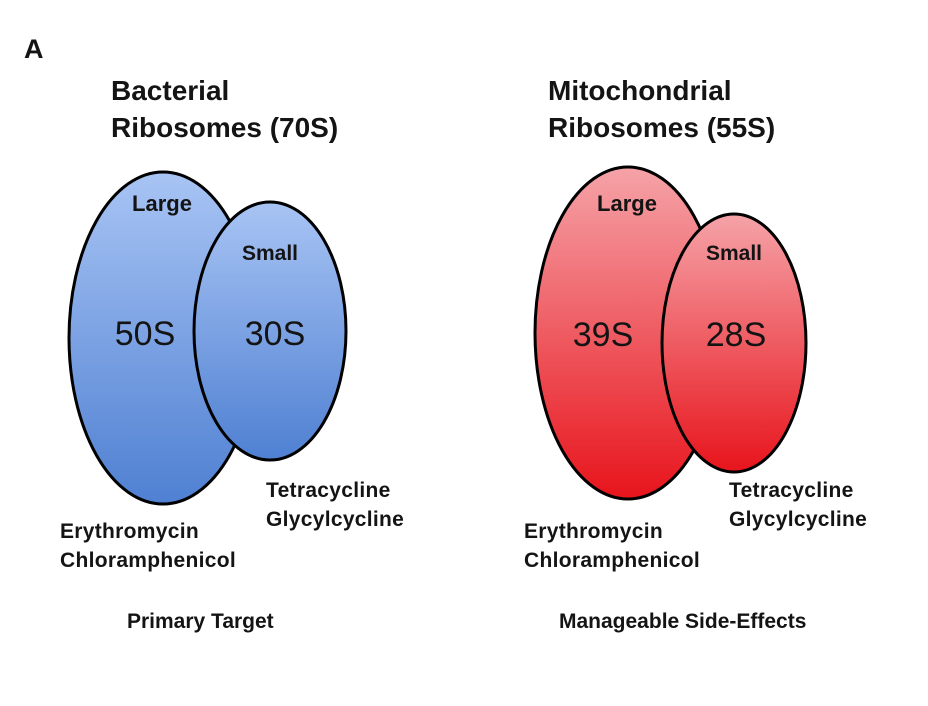  Describe the element at coordinates (798, 505) in the screenshot. I see `mitochondrial-small-drugs: Tetracycline Glycylcycline` at that location.